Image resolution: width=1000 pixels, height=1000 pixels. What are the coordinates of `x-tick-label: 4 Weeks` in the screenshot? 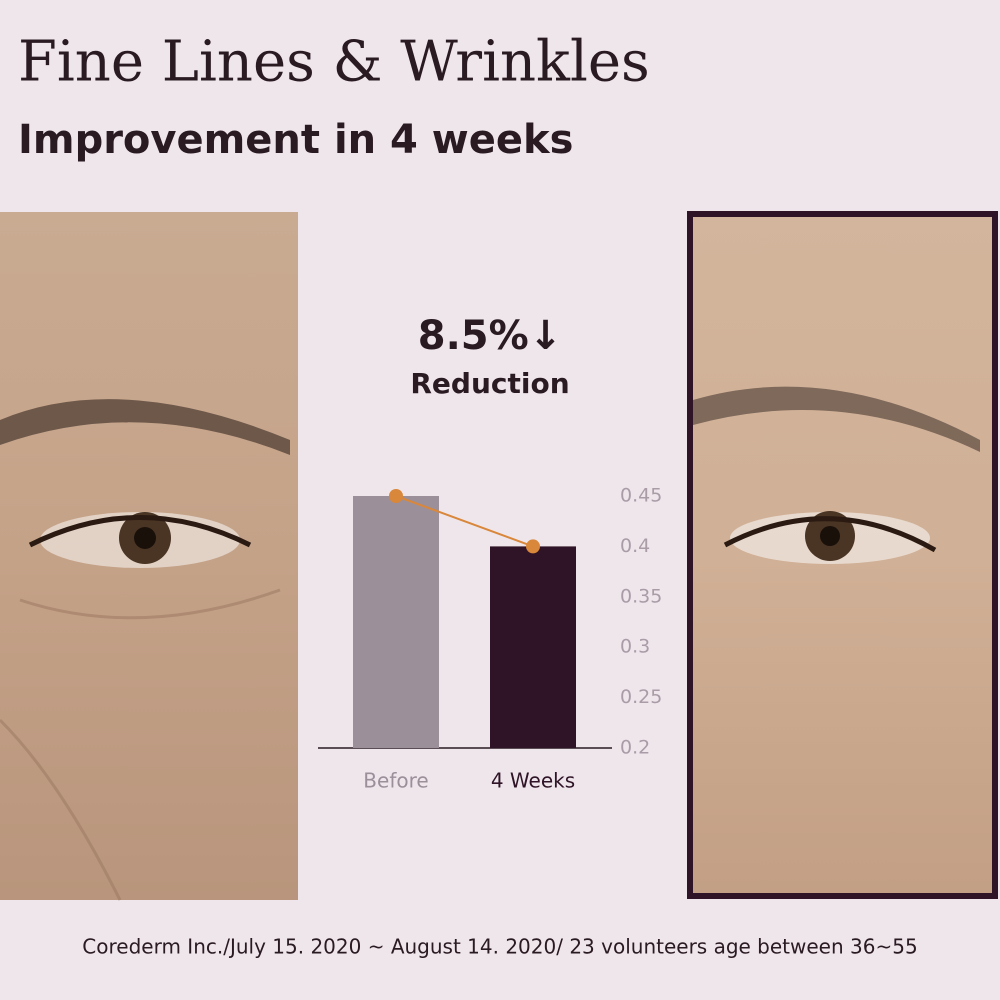 It's located at (533, 781).